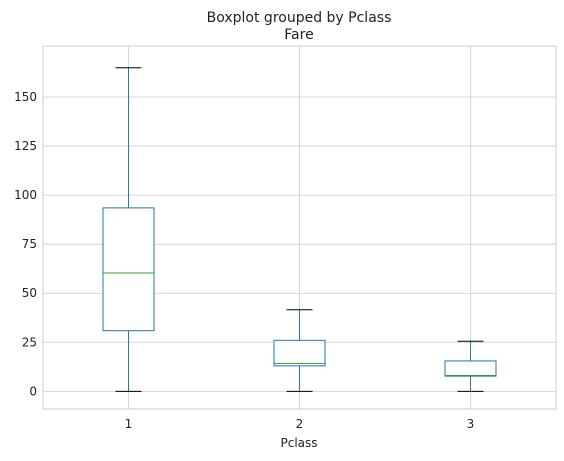 The width and height of the screenshot is (564, 461). I want to click on y-tick-label: 25, so click(29, 342).